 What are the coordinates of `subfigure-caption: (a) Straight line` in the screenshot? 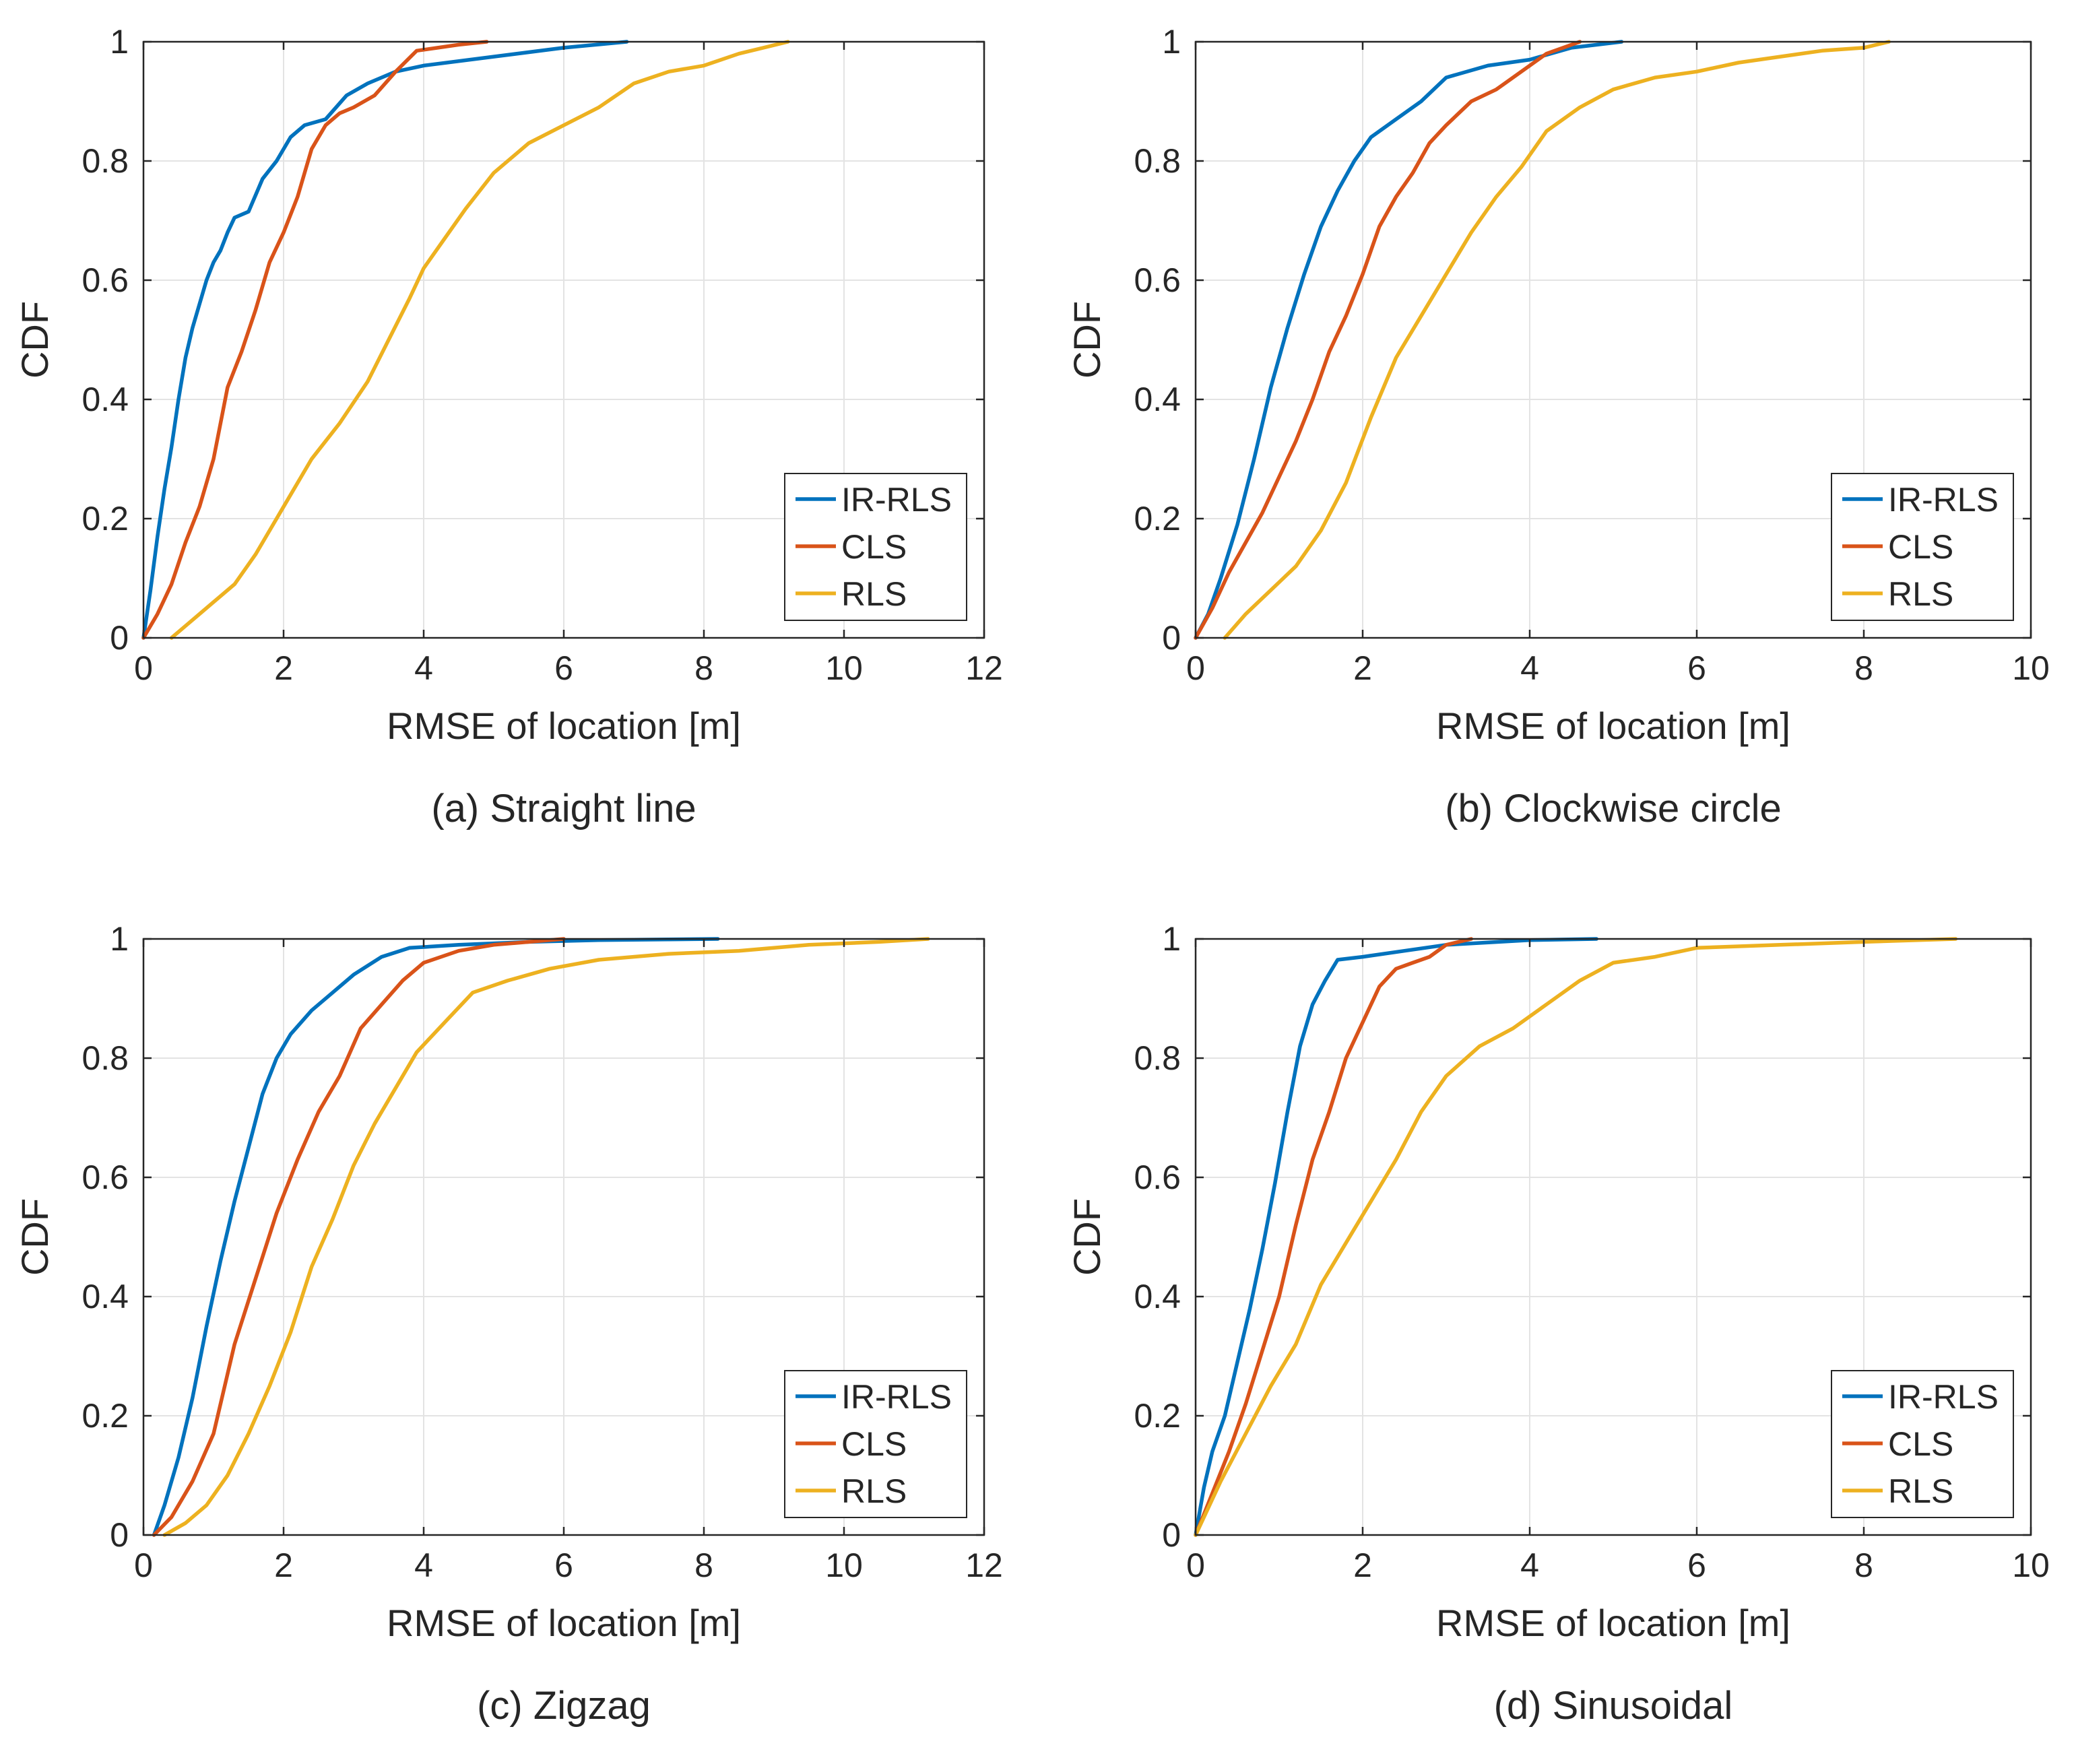 It's located at (563, 809).